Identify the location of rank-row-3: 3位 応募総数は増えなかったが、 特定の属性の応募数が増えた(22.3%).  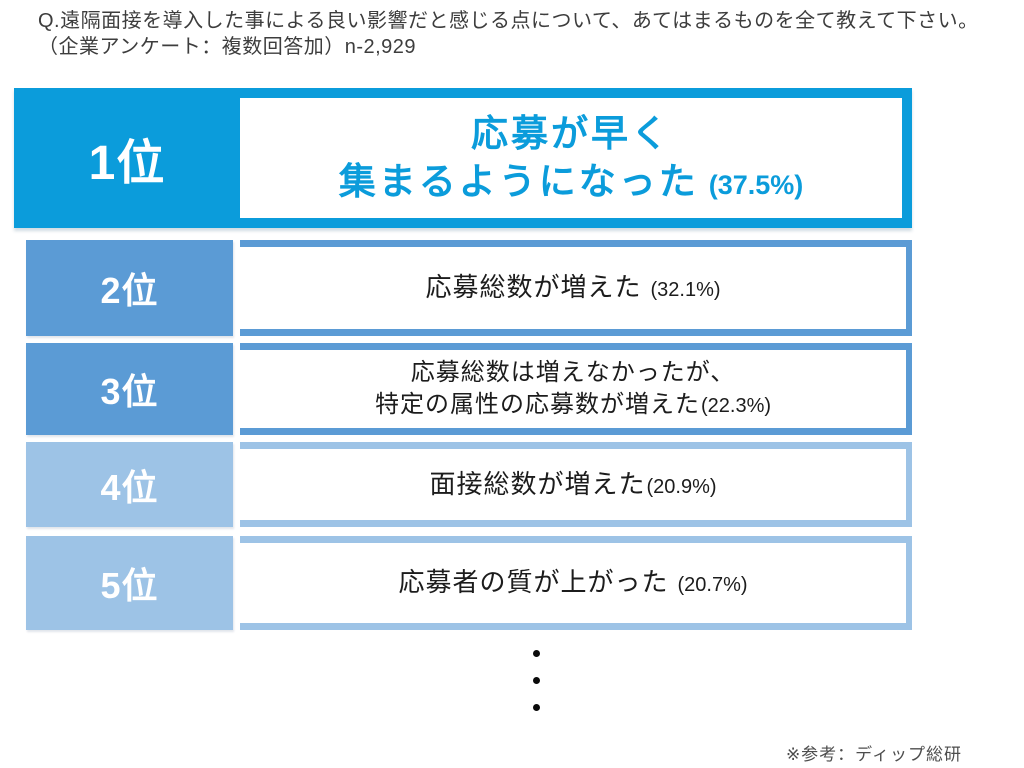
(469, 389).